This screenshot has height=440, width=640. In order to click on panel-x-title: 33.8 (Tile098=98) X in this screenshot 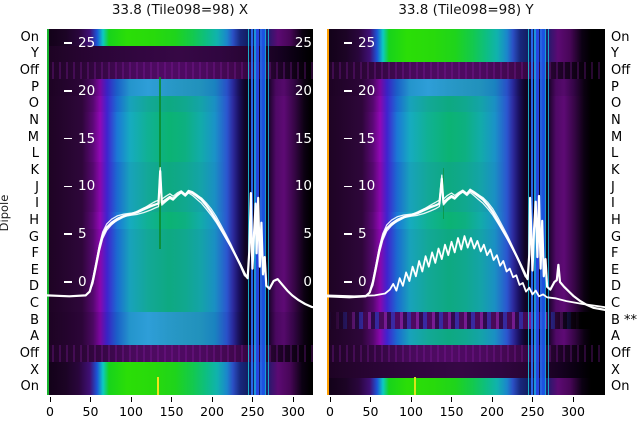, I will do `click(180, 10)`.